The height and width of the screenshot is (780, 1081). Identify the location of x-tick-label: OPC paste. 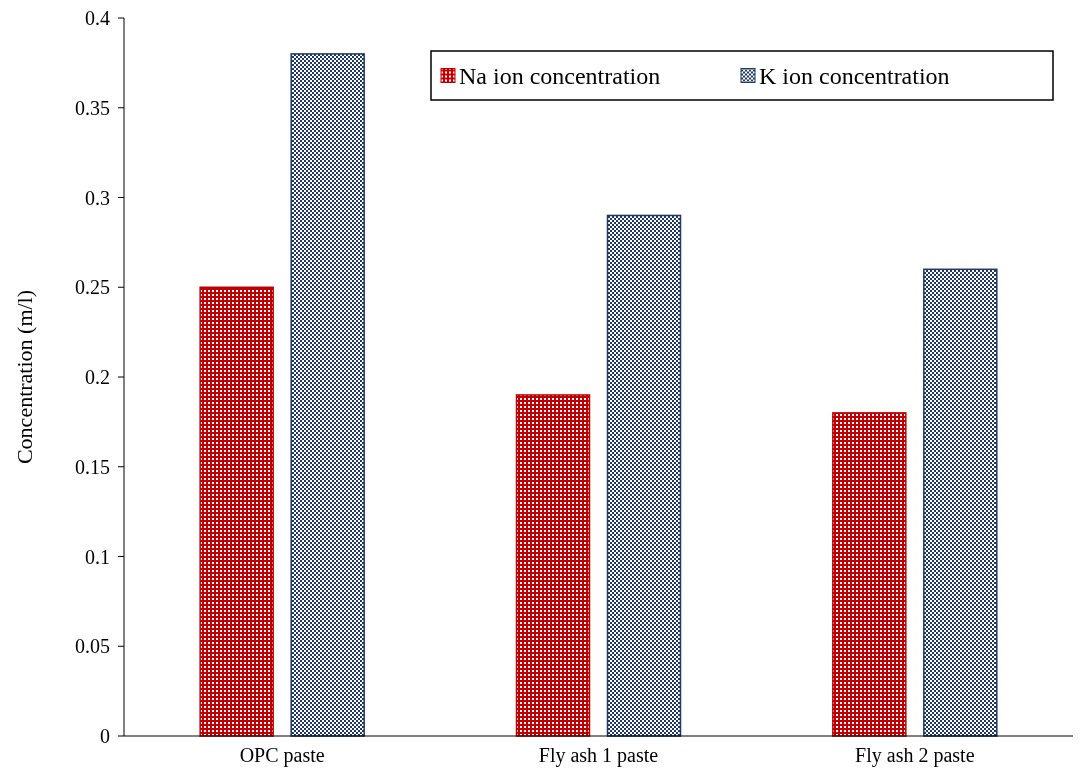
(282, 755).